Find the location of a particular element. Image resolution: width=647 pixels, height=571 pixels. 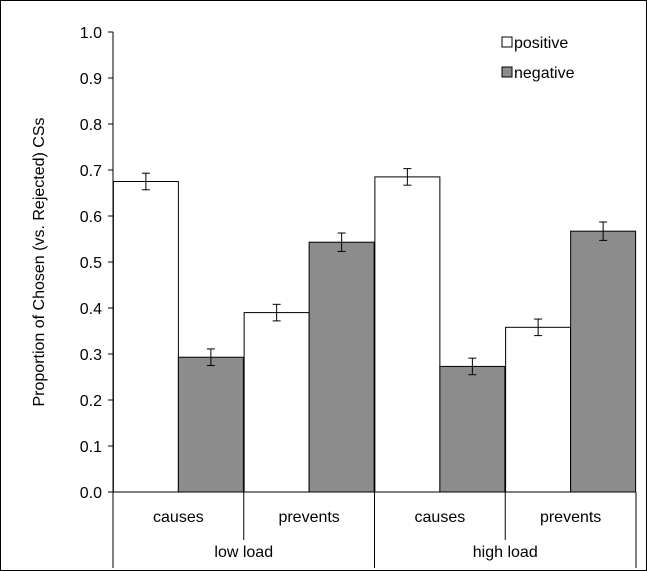

y-tick-label: 1.0 is located at coordinates (91, 33).